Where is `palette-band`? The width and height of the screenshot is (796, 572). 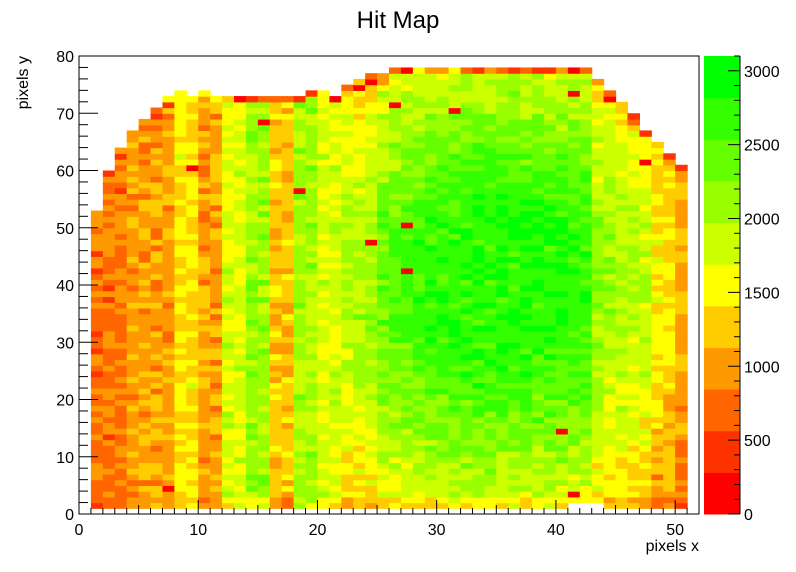
palette-band is located at coordinates (722, 243).